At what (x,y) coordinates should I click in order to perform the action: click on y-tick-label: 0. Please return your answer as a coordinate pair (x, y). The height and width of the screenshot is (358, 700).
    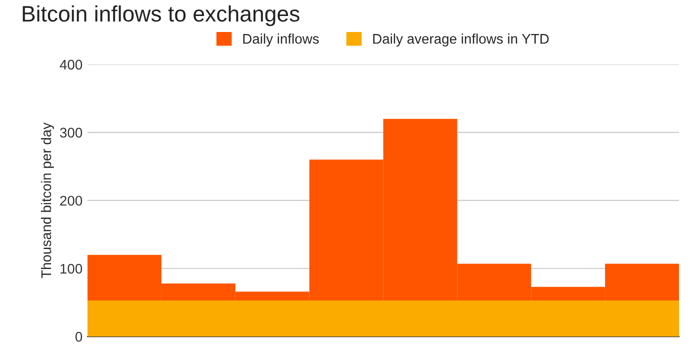
    Looking at the image, I should click on (78, 337).